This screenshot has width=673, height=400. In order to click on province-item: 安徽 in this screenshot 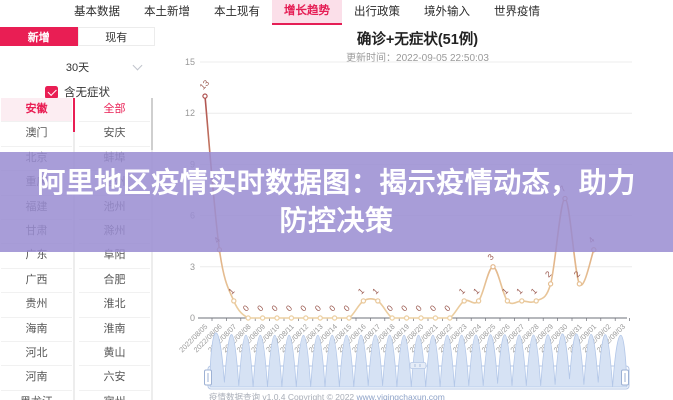, I will do `click(36, 110)`.